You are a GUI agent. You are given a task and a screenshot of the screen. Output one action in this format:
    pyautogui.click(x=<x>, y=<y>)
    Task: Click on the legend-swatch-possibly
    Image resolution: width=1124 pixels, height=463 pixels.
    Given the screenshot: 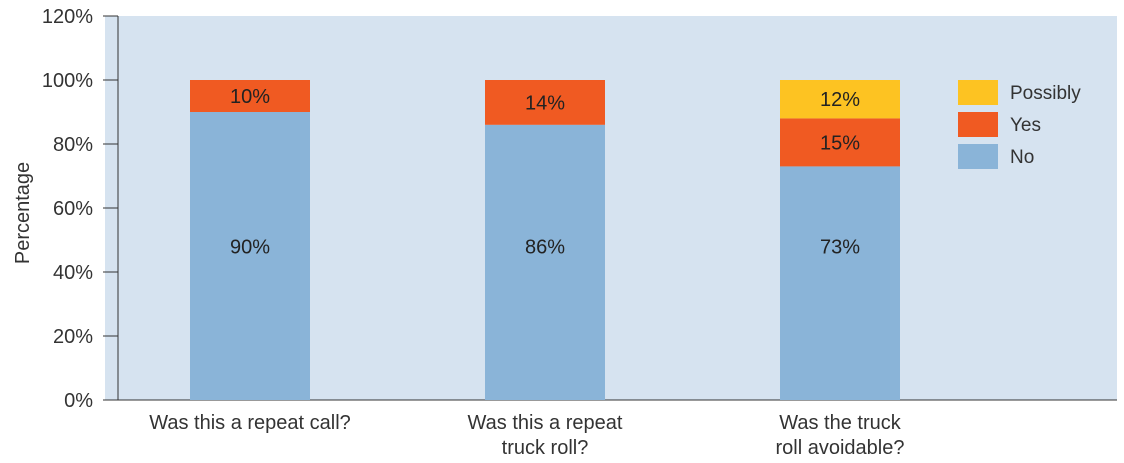 What is the action you would take?
    pyautogui.click(x=978, y=92)
    